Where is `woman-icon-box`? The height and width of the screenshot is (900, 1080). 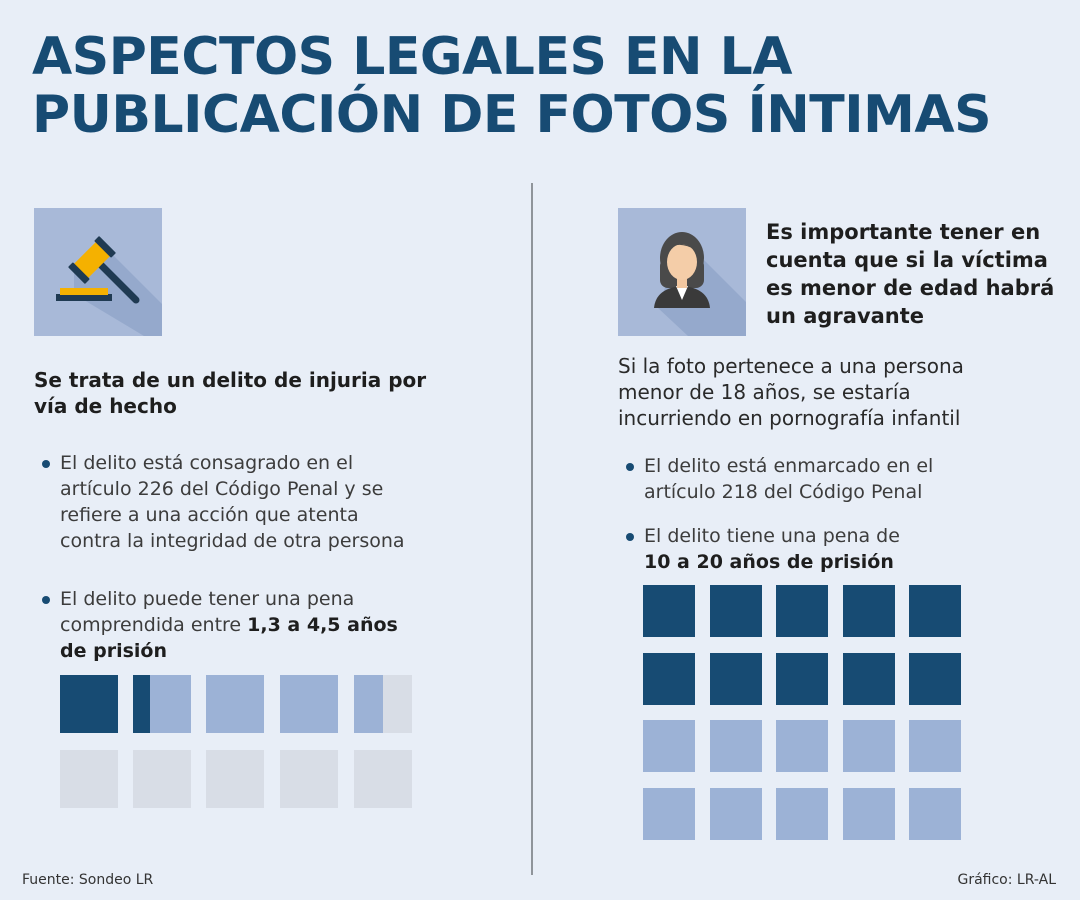
woman-icon-box is located at coordinates (682, 272).